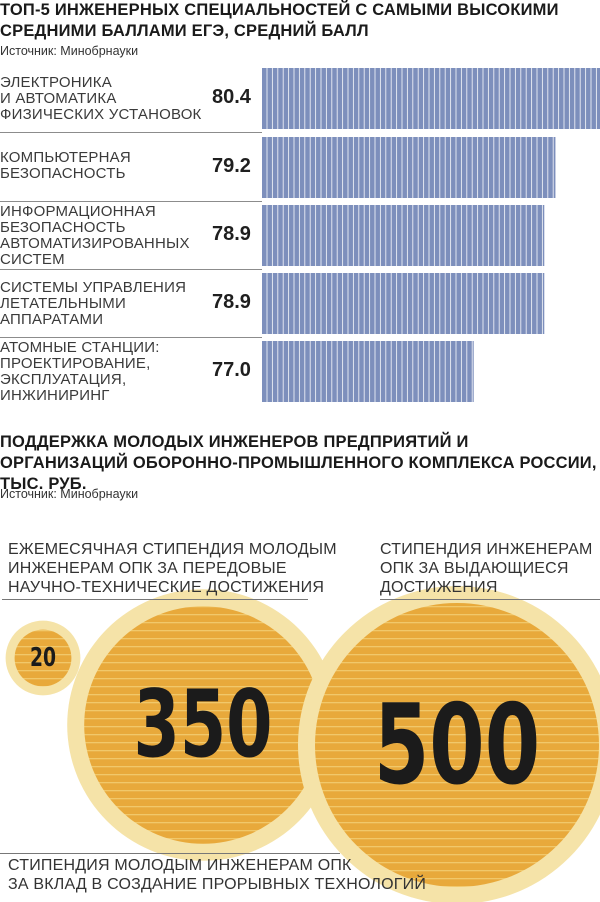 The image size is (600, 902). I want to click on bubble-caption-line: СТИПЕНДИЯ МОЛОДЫМ ИНЖЕНЕРАМ ОПК, so click(180, 865).